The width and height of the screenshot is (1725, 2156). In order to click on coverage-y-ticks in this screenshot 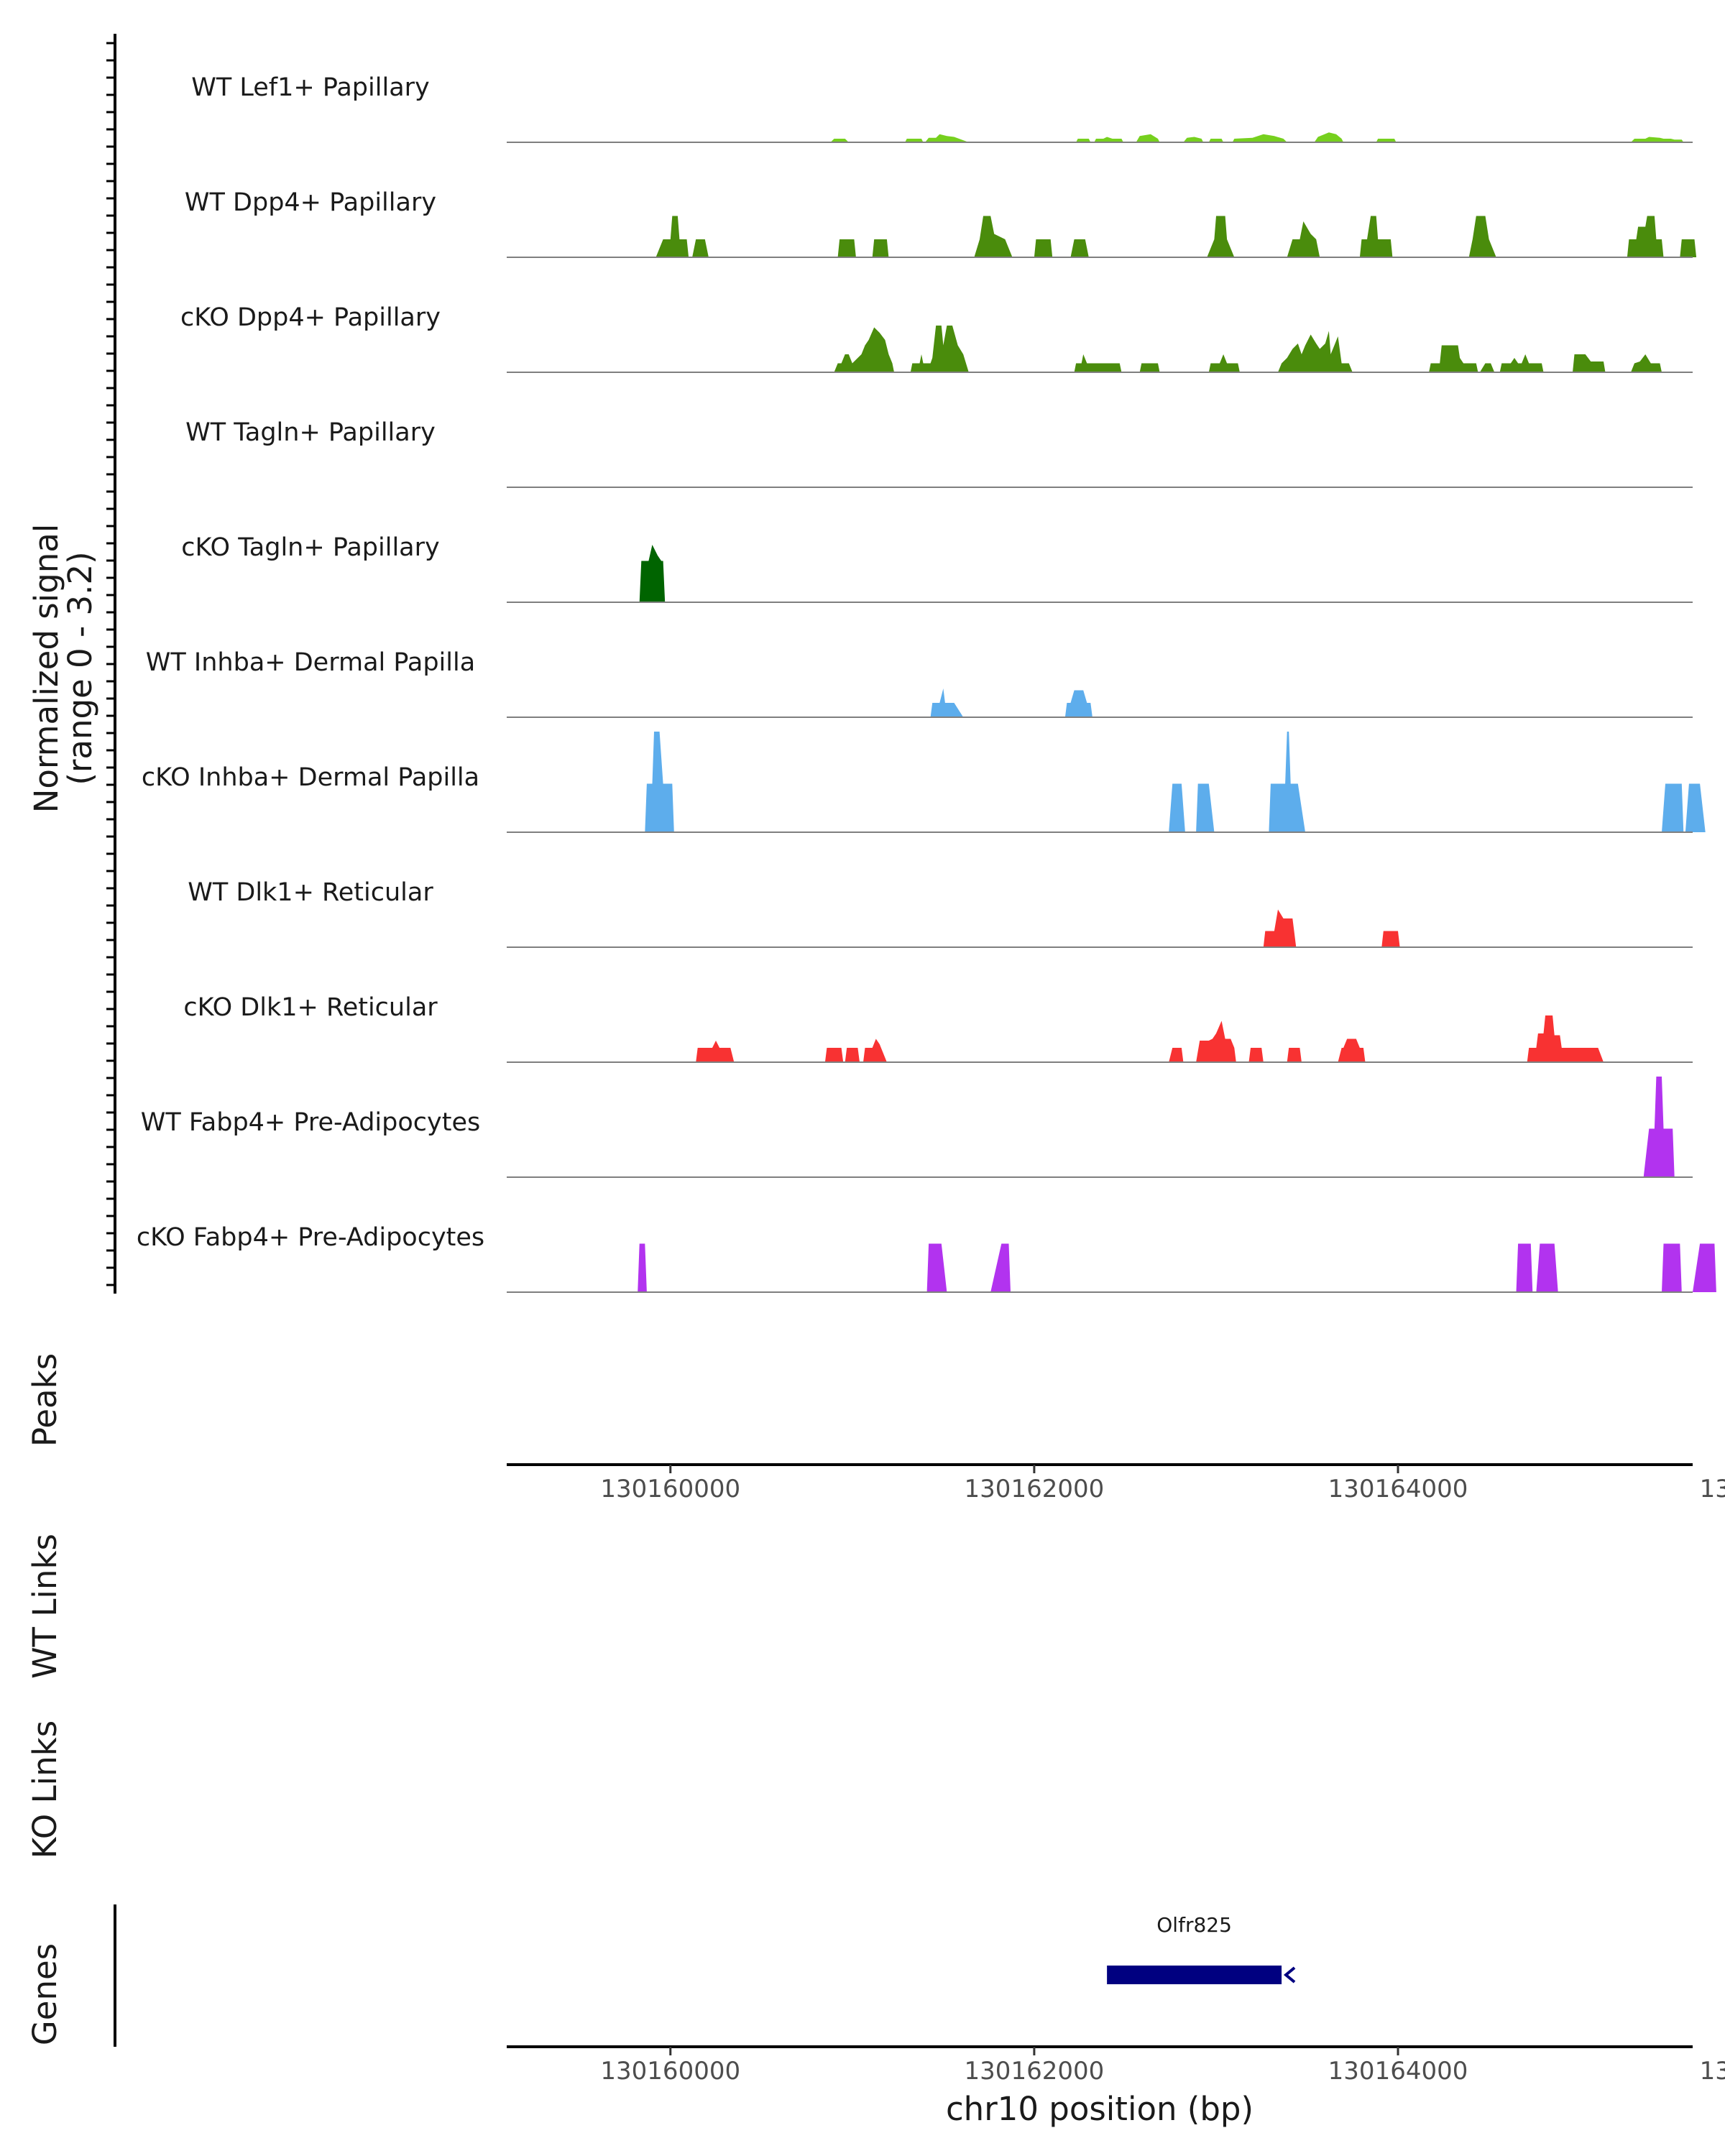, I will do `click(110, 664)`.